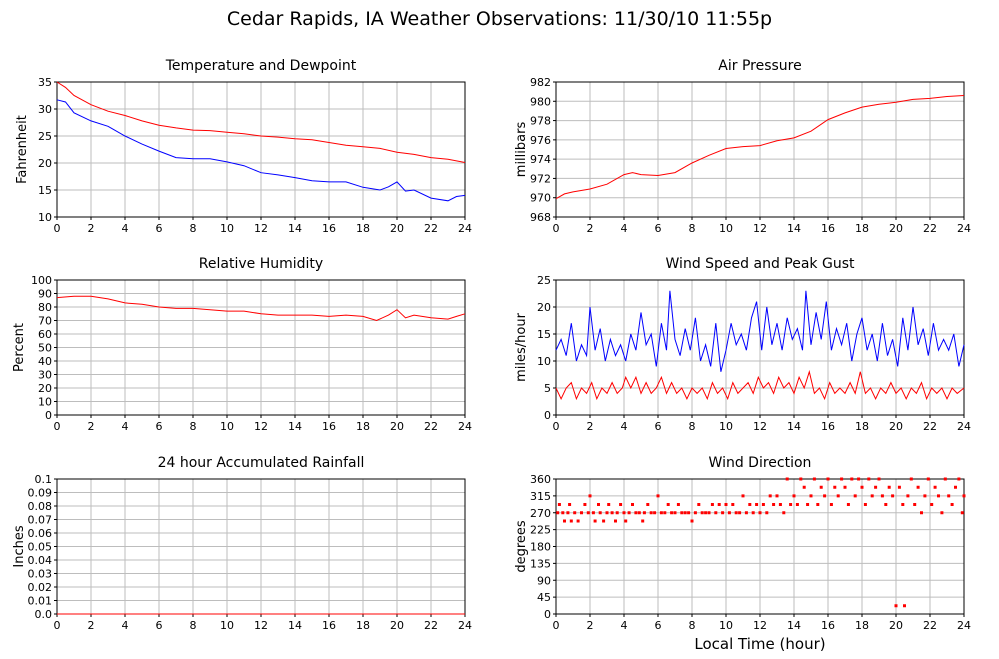 Image resolution: width=999 pixels, height=659 pixels. I want to click on series-line-red, so click(760, 147).